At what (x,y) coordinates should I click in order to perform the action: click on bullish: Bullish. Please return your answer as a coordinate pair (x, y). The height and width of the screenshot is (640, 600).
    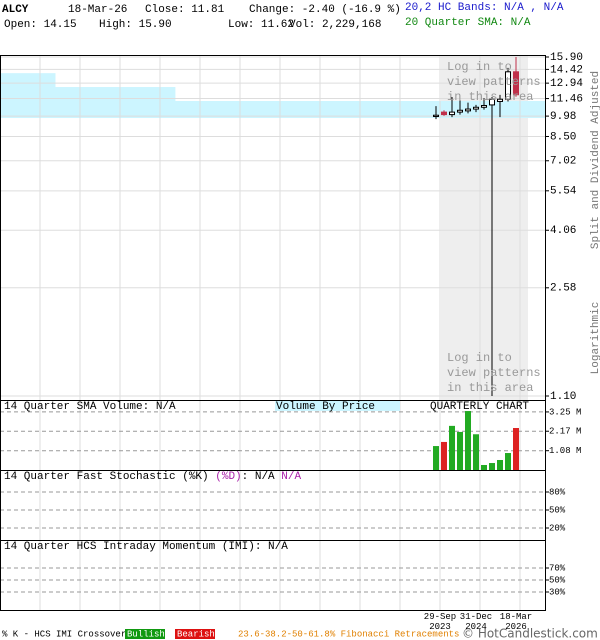
    Looking at the image, I should click on (146, 634).